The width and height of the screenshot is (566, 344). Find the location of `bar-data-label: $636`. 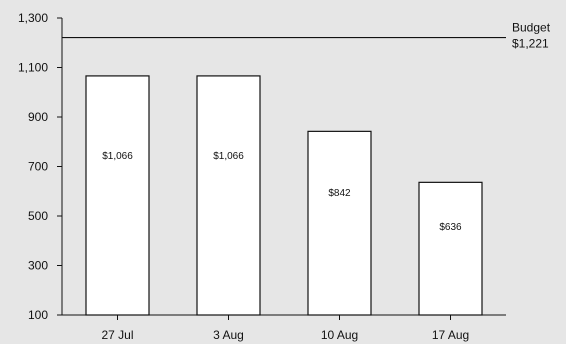

bar-data-label: $636 is located at coordinates (450, 227).